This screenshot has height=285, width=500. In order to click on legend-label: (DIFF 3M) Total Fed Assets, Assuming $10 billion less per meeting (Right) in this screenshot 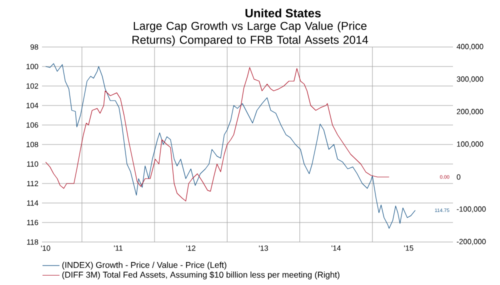, I will do `click(201, 275)`.